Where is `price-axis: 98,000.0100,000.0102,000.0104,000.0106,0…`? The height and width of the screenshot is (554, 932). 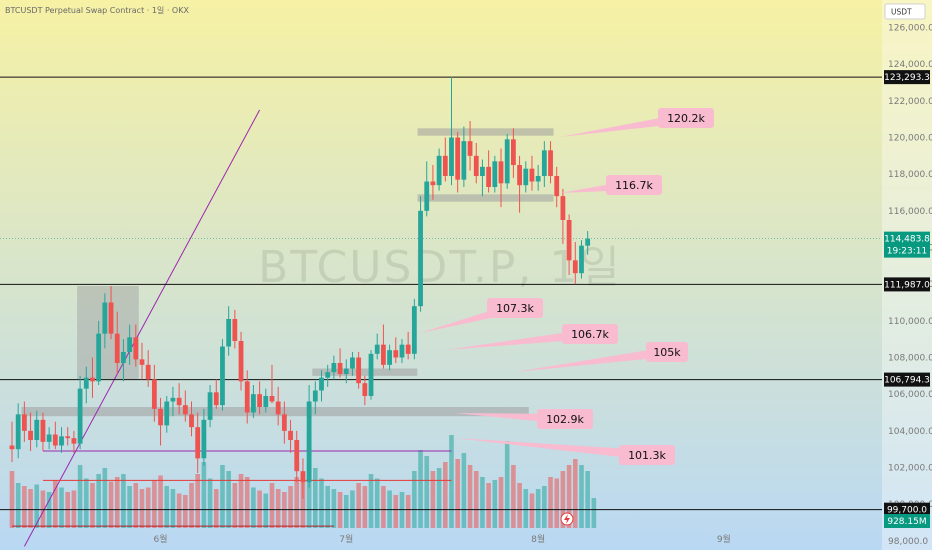
price-axis: 98,000.0100,000.0102,000.0104,000.0106,0… is located at coordinates (908, 285).